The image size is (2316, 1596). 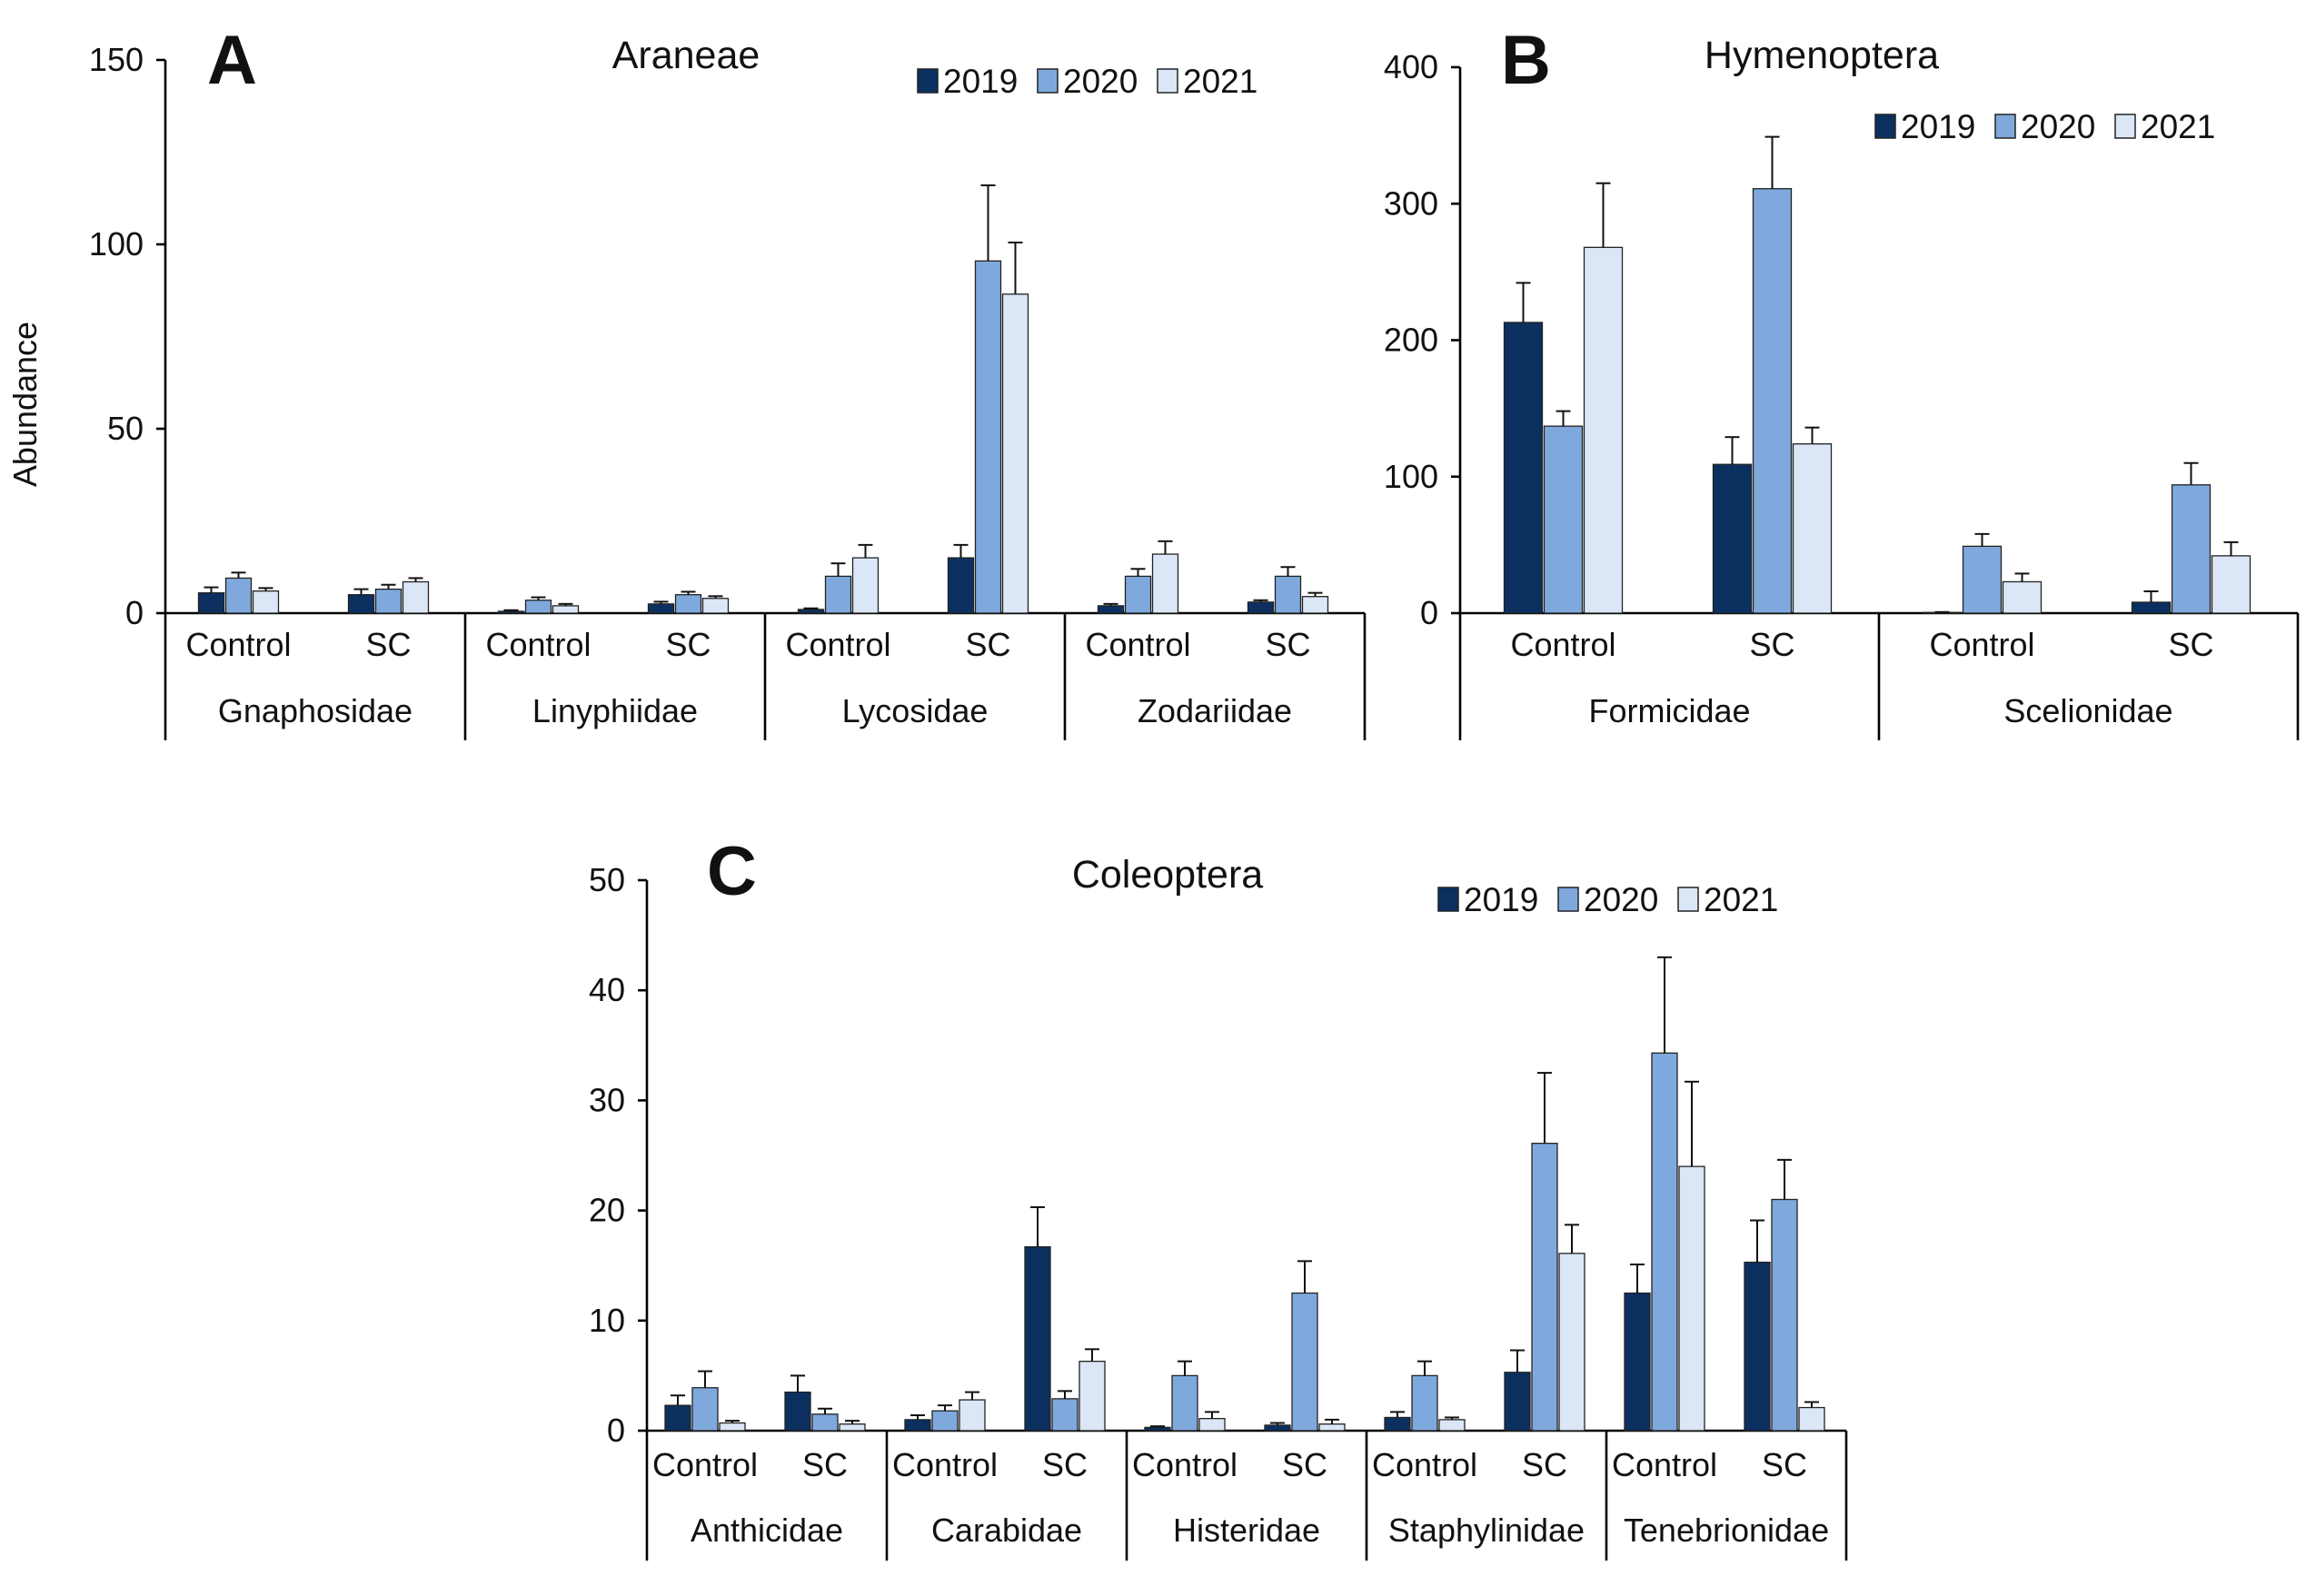 What do you see at coordinates (1785, 1315) in the screenshot?
I see `bar-tenebrionidae-sc-2020` at bounding box center [1785, 1315].